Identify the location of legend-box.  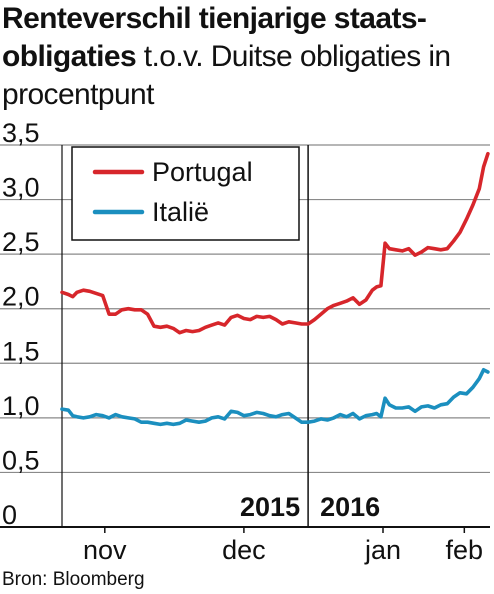
(185, 193).